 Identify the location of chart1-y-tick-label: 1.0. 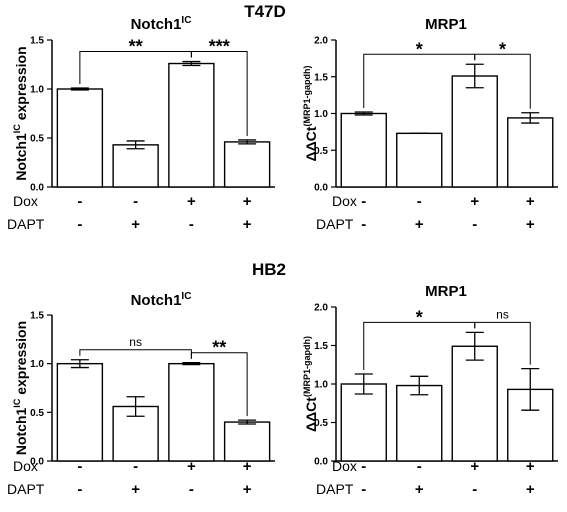
(37, 90).